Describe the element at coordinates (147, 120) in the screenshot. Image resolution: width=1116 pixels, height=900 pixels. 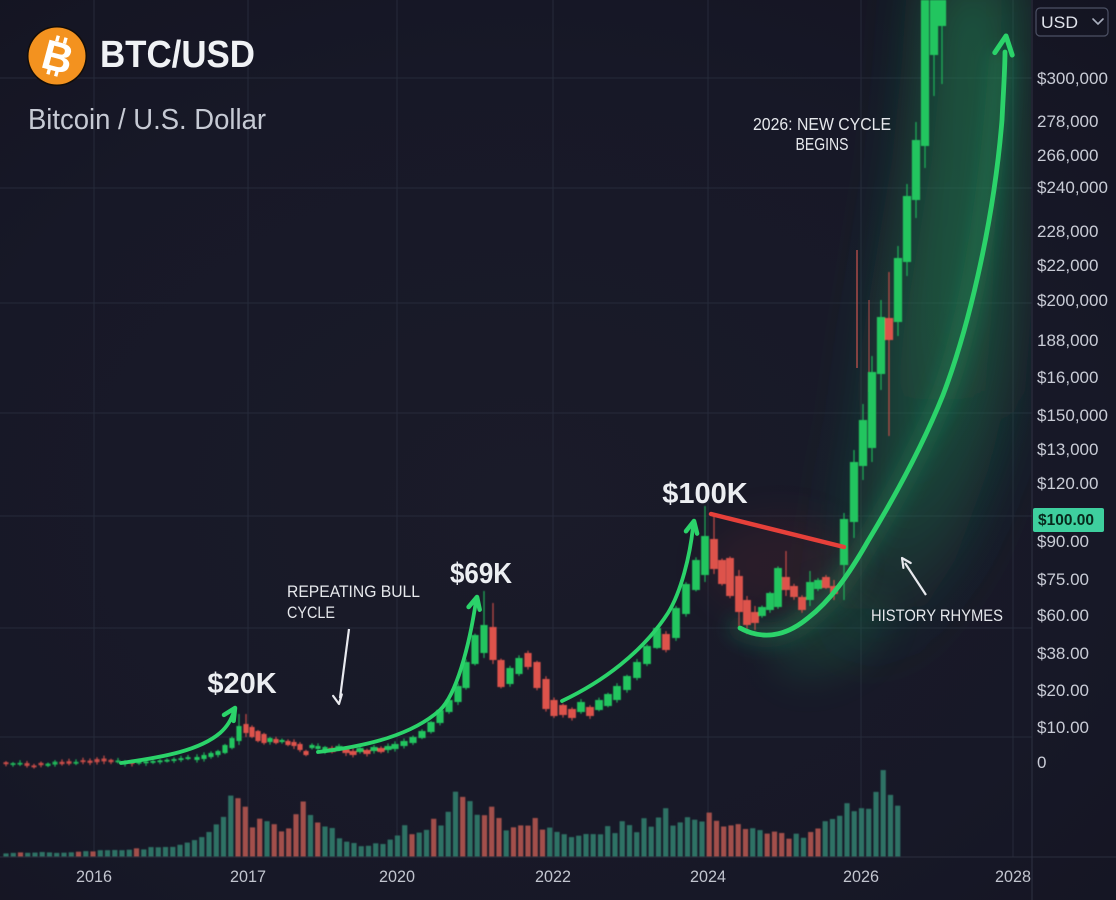
I see `svg-text: Bitcoin / U.S. Dollar` at that location.